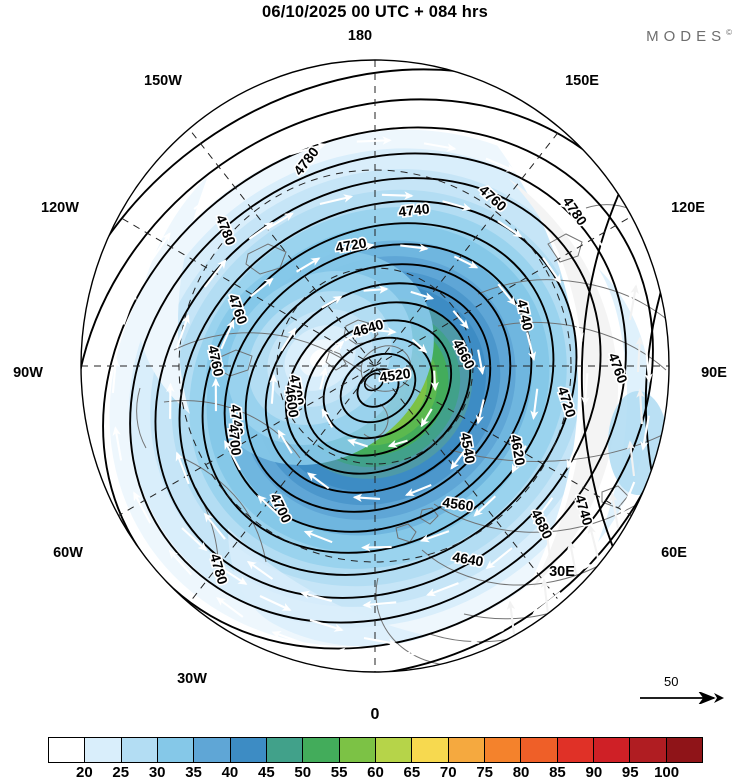 This screenshot has height=784, width=750. I want to click on reference-vector-label: 50, so click(671, 681).